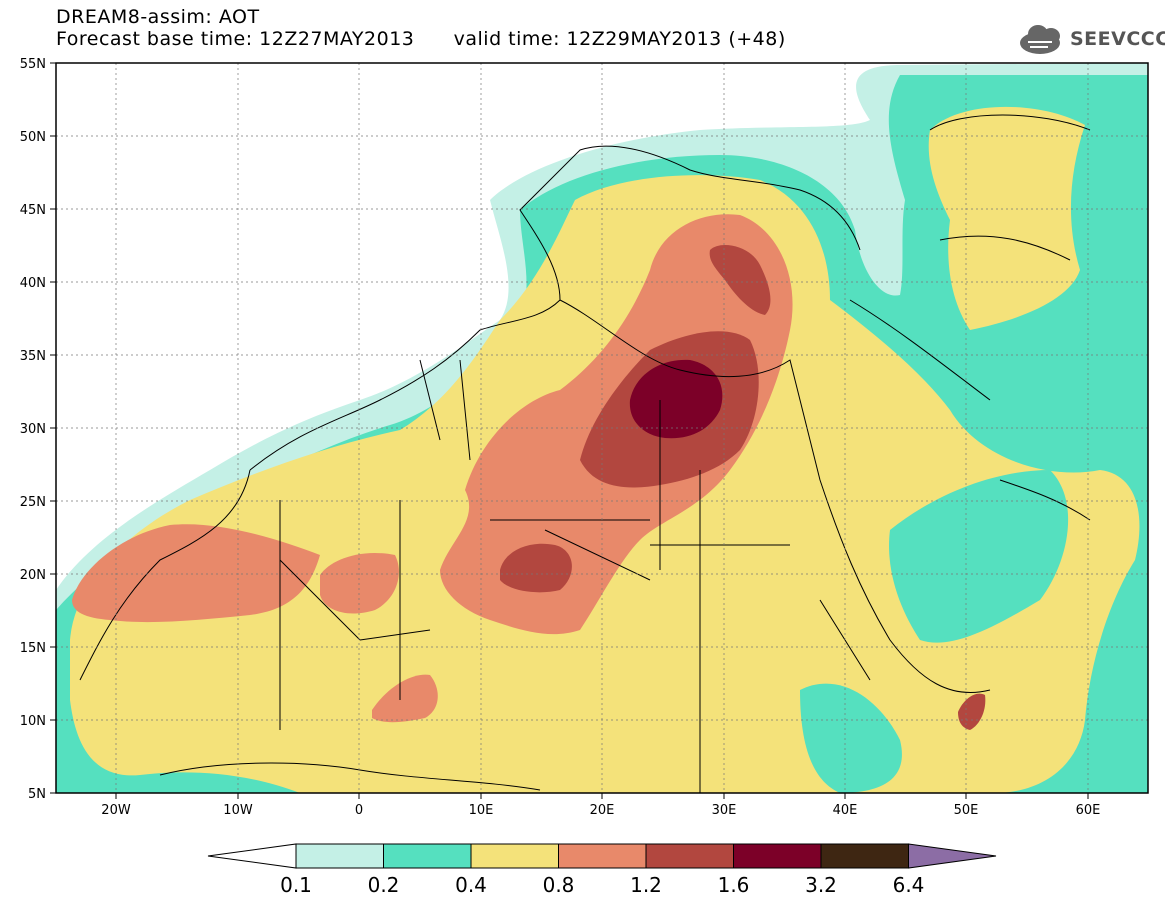  Describe the element at coordinates (384, 885) in the screenshot. I see `colorbar-label: 0.2` at that location.